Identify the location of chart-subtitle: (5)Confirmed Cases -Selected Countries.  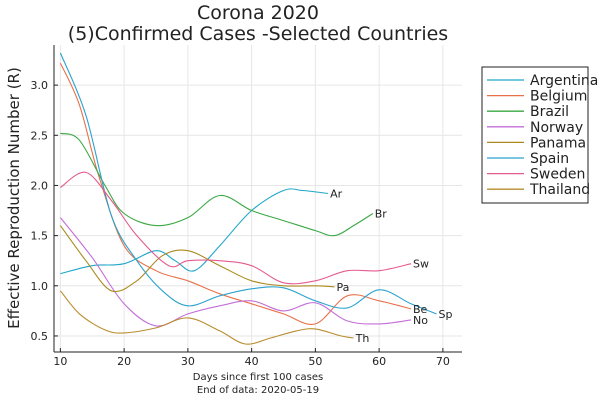
(258, 34).